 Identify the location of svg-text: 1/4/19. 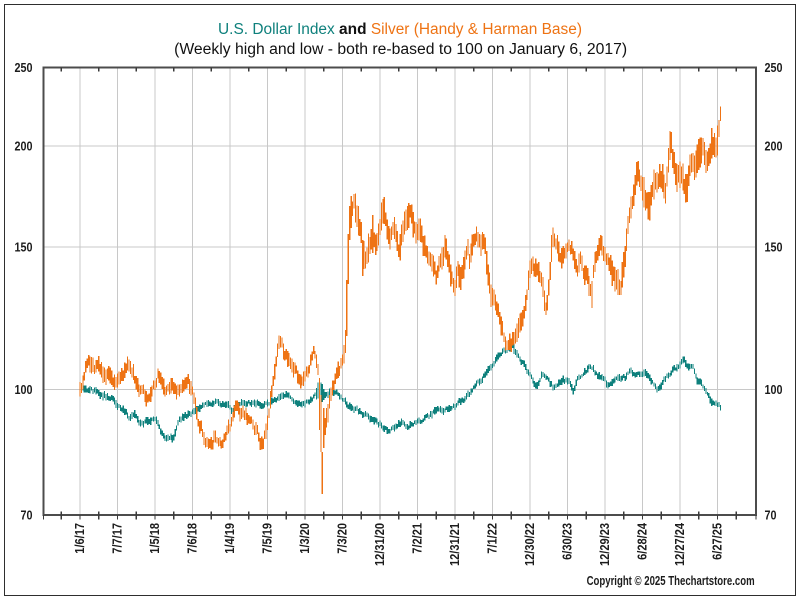
(229, 538).